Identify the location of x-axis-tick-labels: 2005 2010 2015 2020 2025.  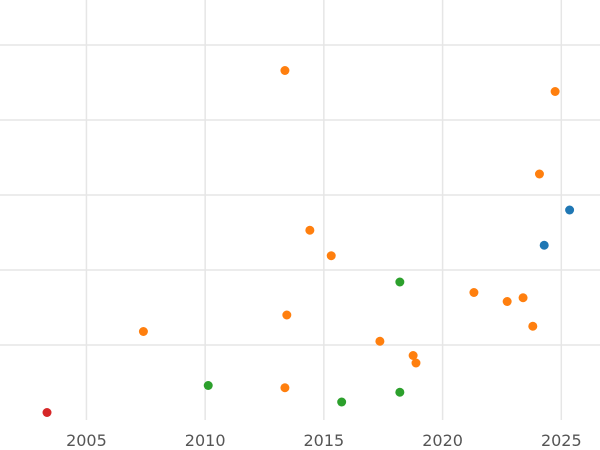
(324, 440).